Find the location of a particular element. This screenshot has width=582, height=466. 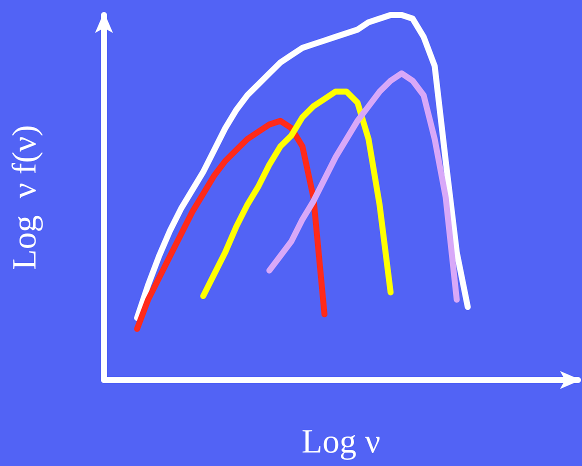

x-axis-title: Log ν is located at coordinates (341, 442).